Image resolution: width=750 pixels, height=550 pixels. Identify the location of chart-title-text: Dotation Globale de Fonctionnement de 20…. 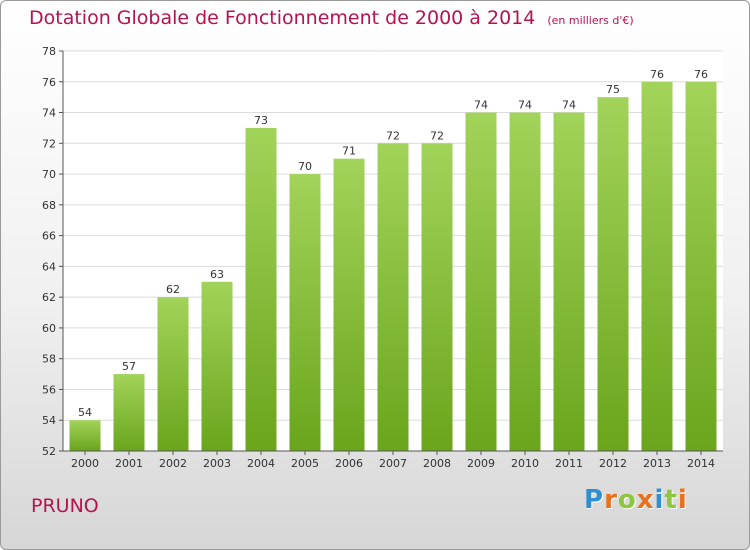
(282, 18).